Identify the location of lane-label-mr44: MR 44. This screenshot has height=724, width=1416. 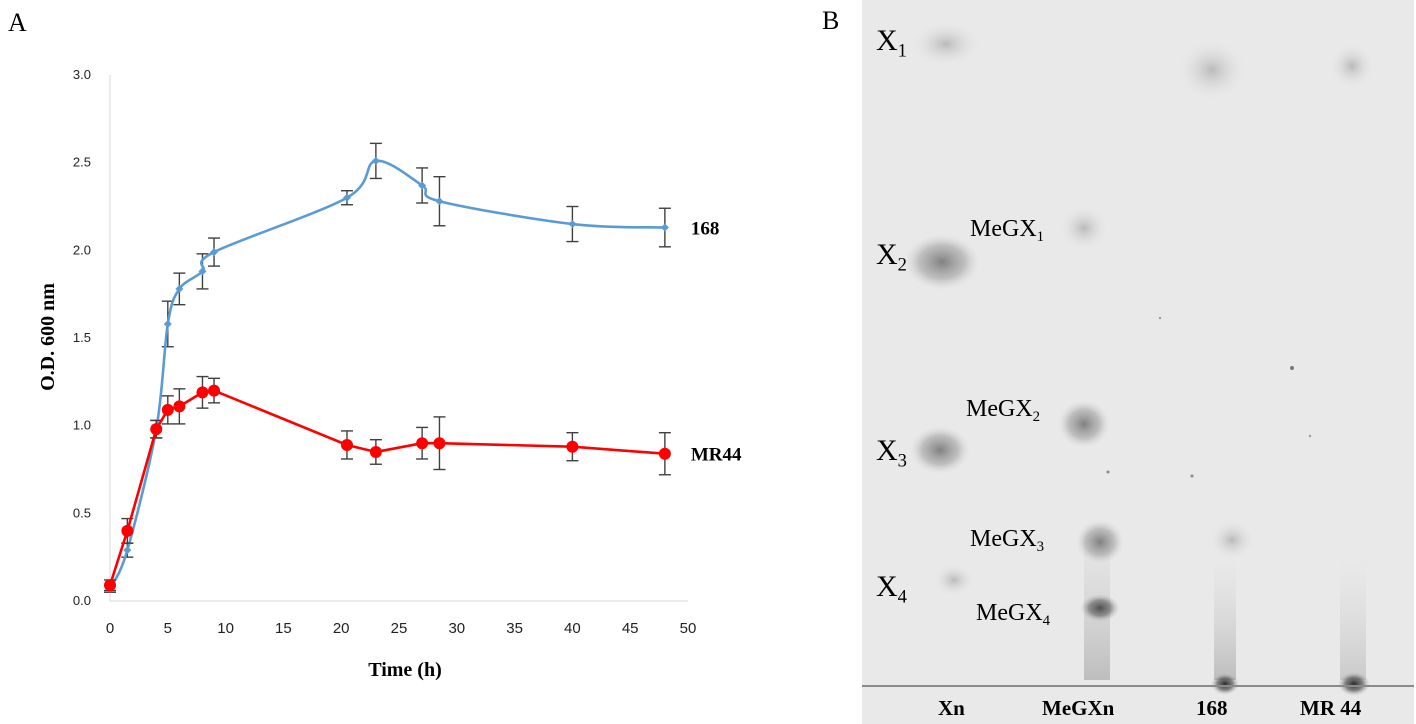
(1331, 708).